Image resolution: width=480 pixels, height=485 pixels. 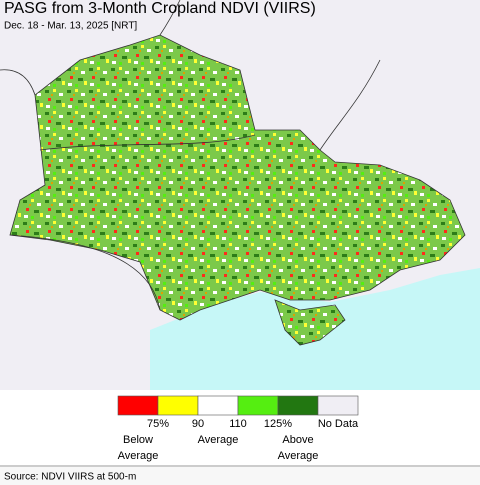 What do you see at coordinates (138, 440) in the screenshot?
I see `legend-group-label: Below` at bounding box center [138, 440].